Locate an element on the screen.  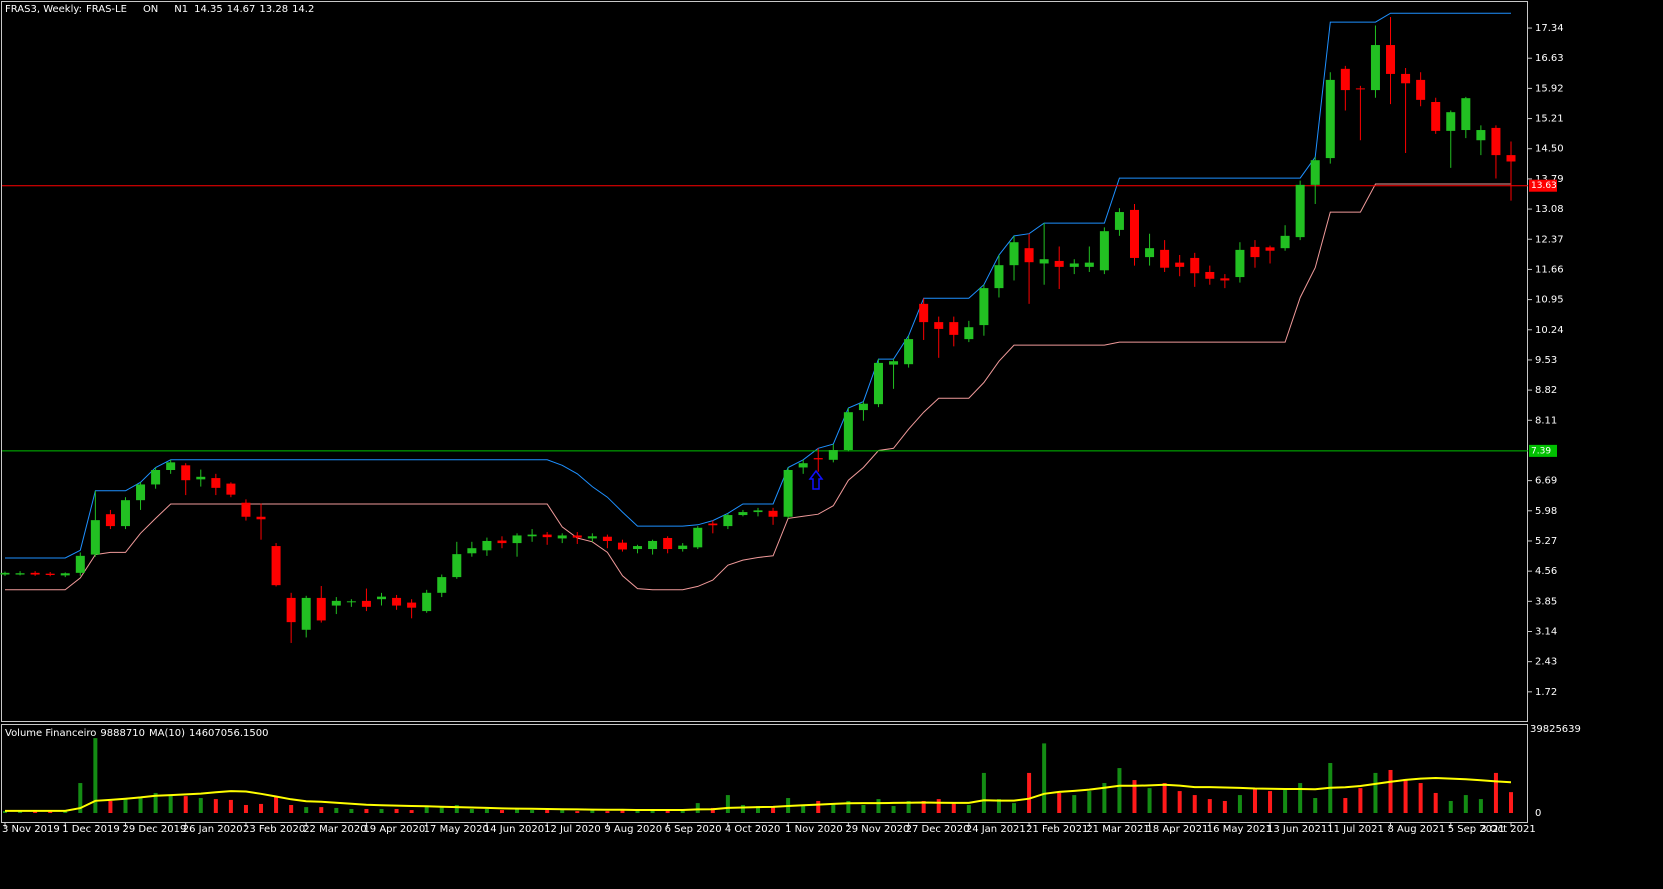
level-label: 7.39 is located at coordinates (1541, 451).